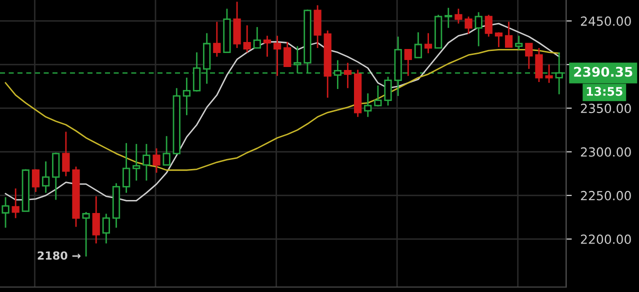 This screenshot has height=292, width=639. What do you see at coordinates (603, 71) in the screenshot?
I see `ref-line-label: 2390.35` at bounding box center [603, 71].